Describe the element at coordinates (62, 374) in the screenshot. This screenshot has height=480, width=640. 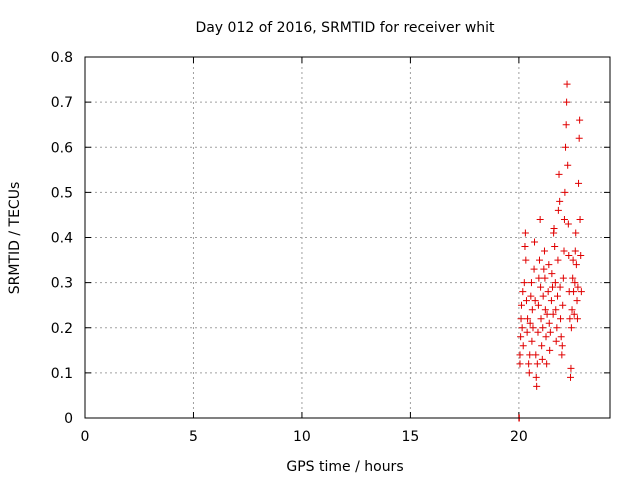
I see `y-tick-label: 0.1` at that location.